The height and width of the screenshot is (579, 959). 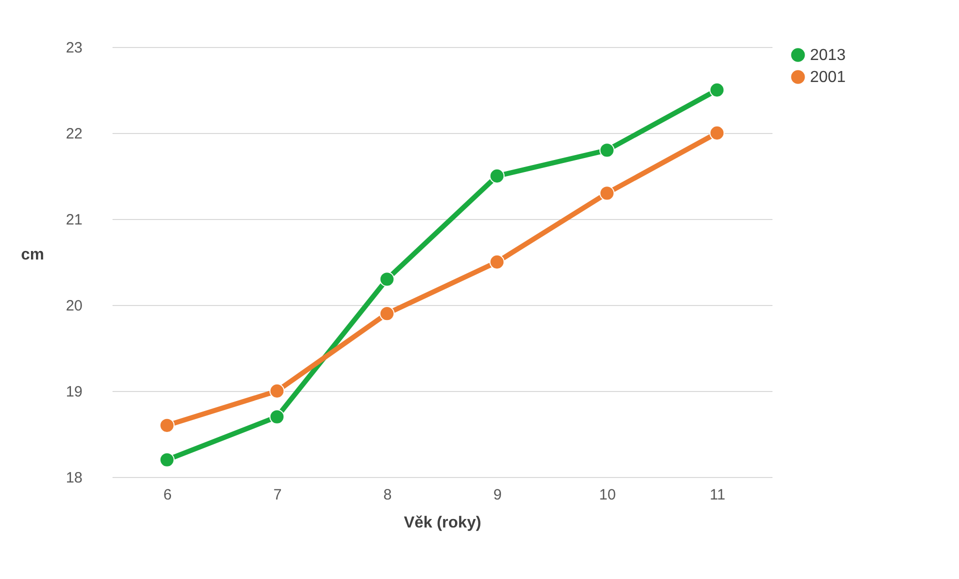 I want to click on x-tick-label: 7, so click(x=277, y=495).